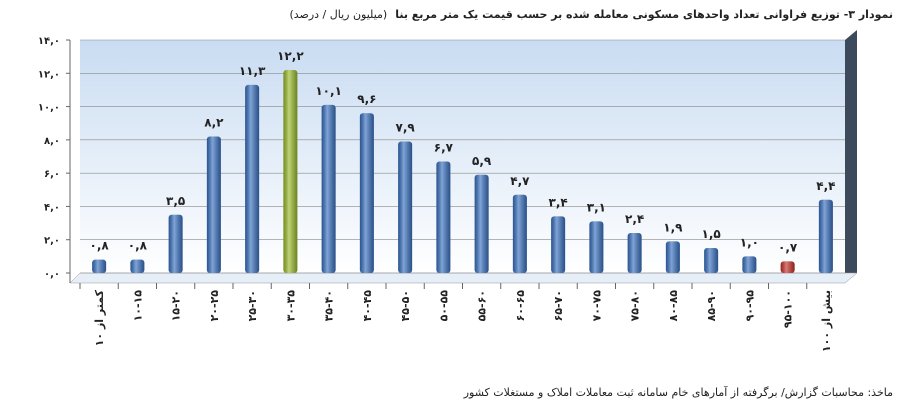  I want to click on side-wall, so click(851, 156).